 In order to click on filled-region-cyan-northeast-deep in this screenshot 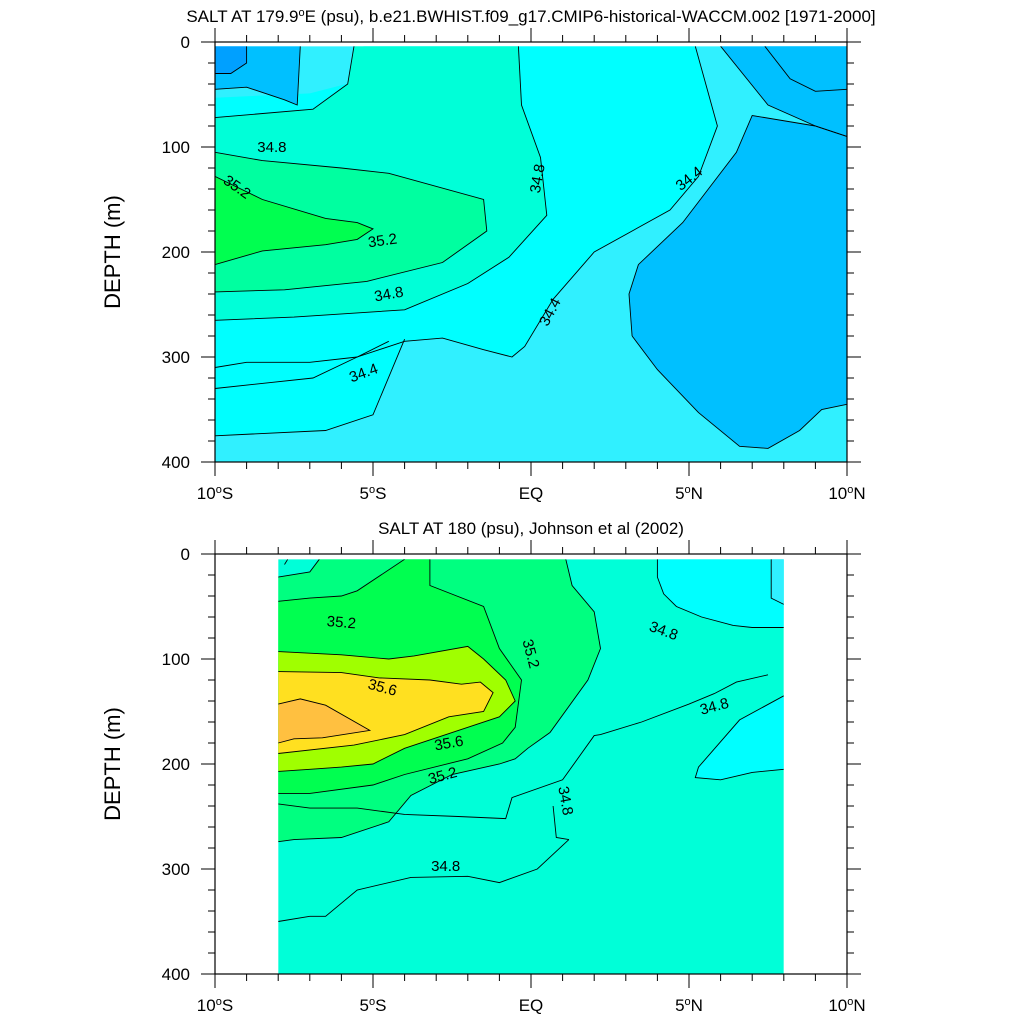, I will do `click(739, 737)`.